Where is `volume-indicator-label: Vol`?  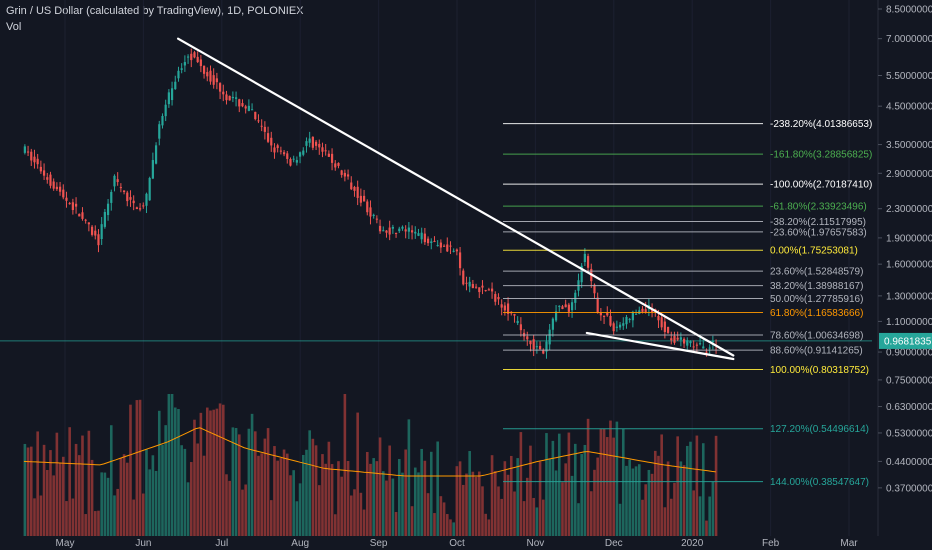
volume-indicator-label: Vol is located at coordinates (14, 27).